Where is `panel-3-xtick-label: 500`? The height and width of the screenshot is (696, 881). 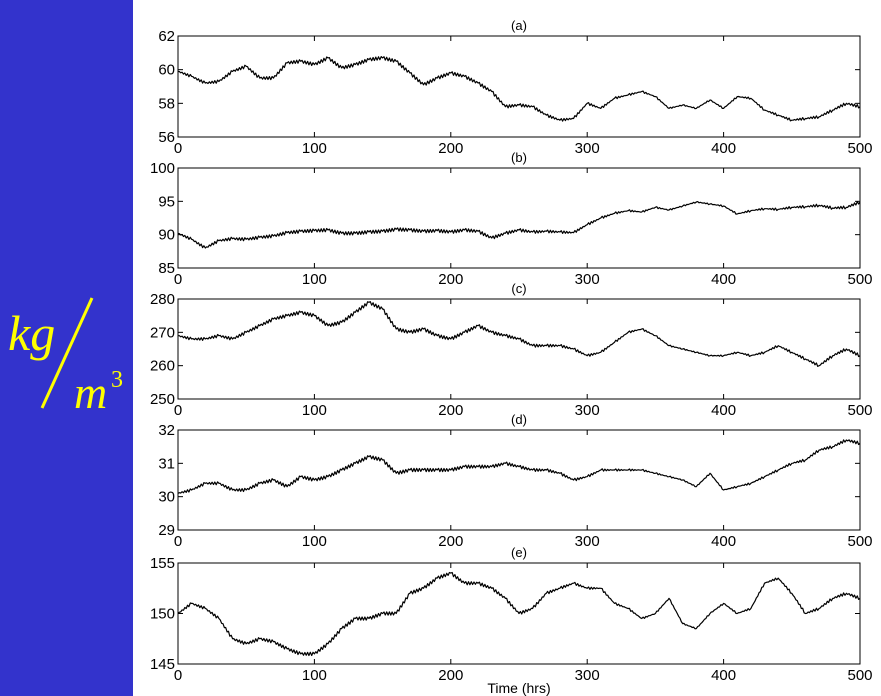
panel-3-xtick-label: 500 is located at coordinates (859, 410).